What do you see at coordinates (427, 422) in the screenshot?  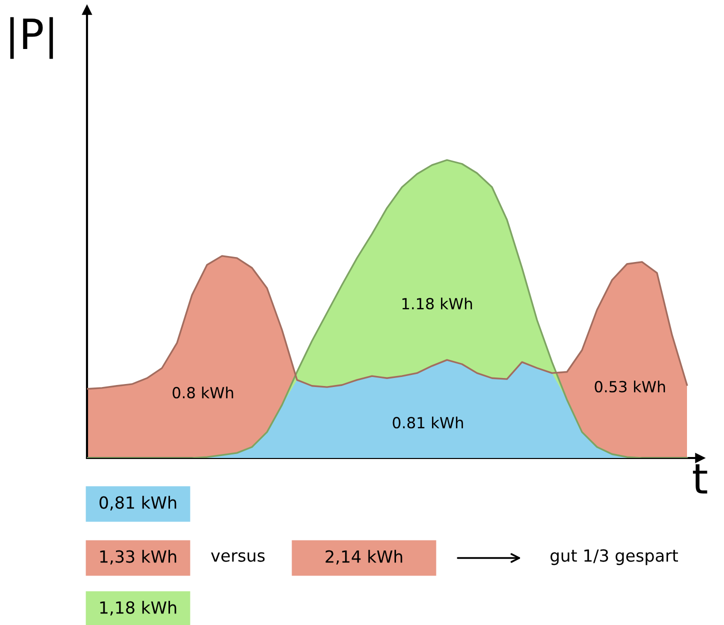 I see `annotation: 0.81 kWh` at bounding box center [427, 422].